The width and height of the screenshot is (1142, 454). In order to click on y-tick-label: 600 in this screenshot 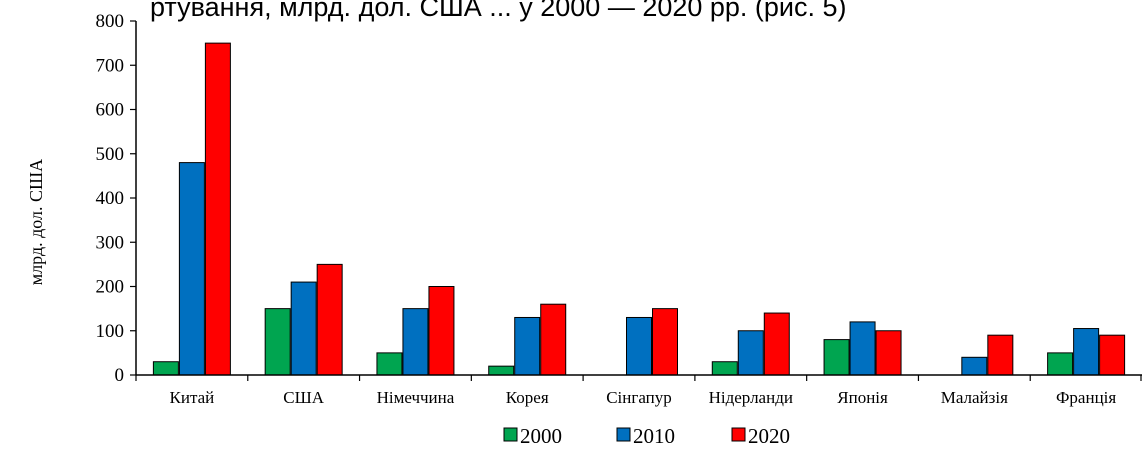, I will do `click(110, 110)`.